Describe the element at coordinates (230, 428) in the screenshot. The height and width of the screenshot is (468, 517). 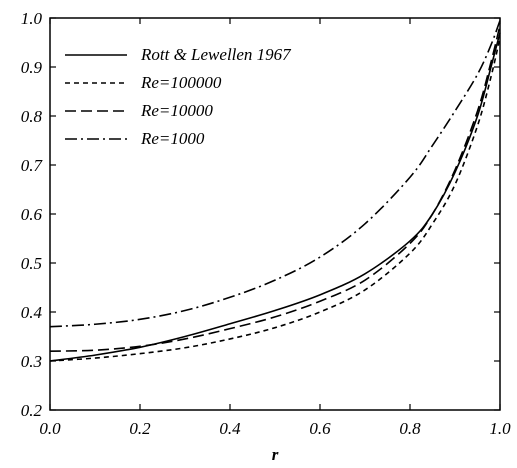
I see `x-tick-label: 0.4` at that location.